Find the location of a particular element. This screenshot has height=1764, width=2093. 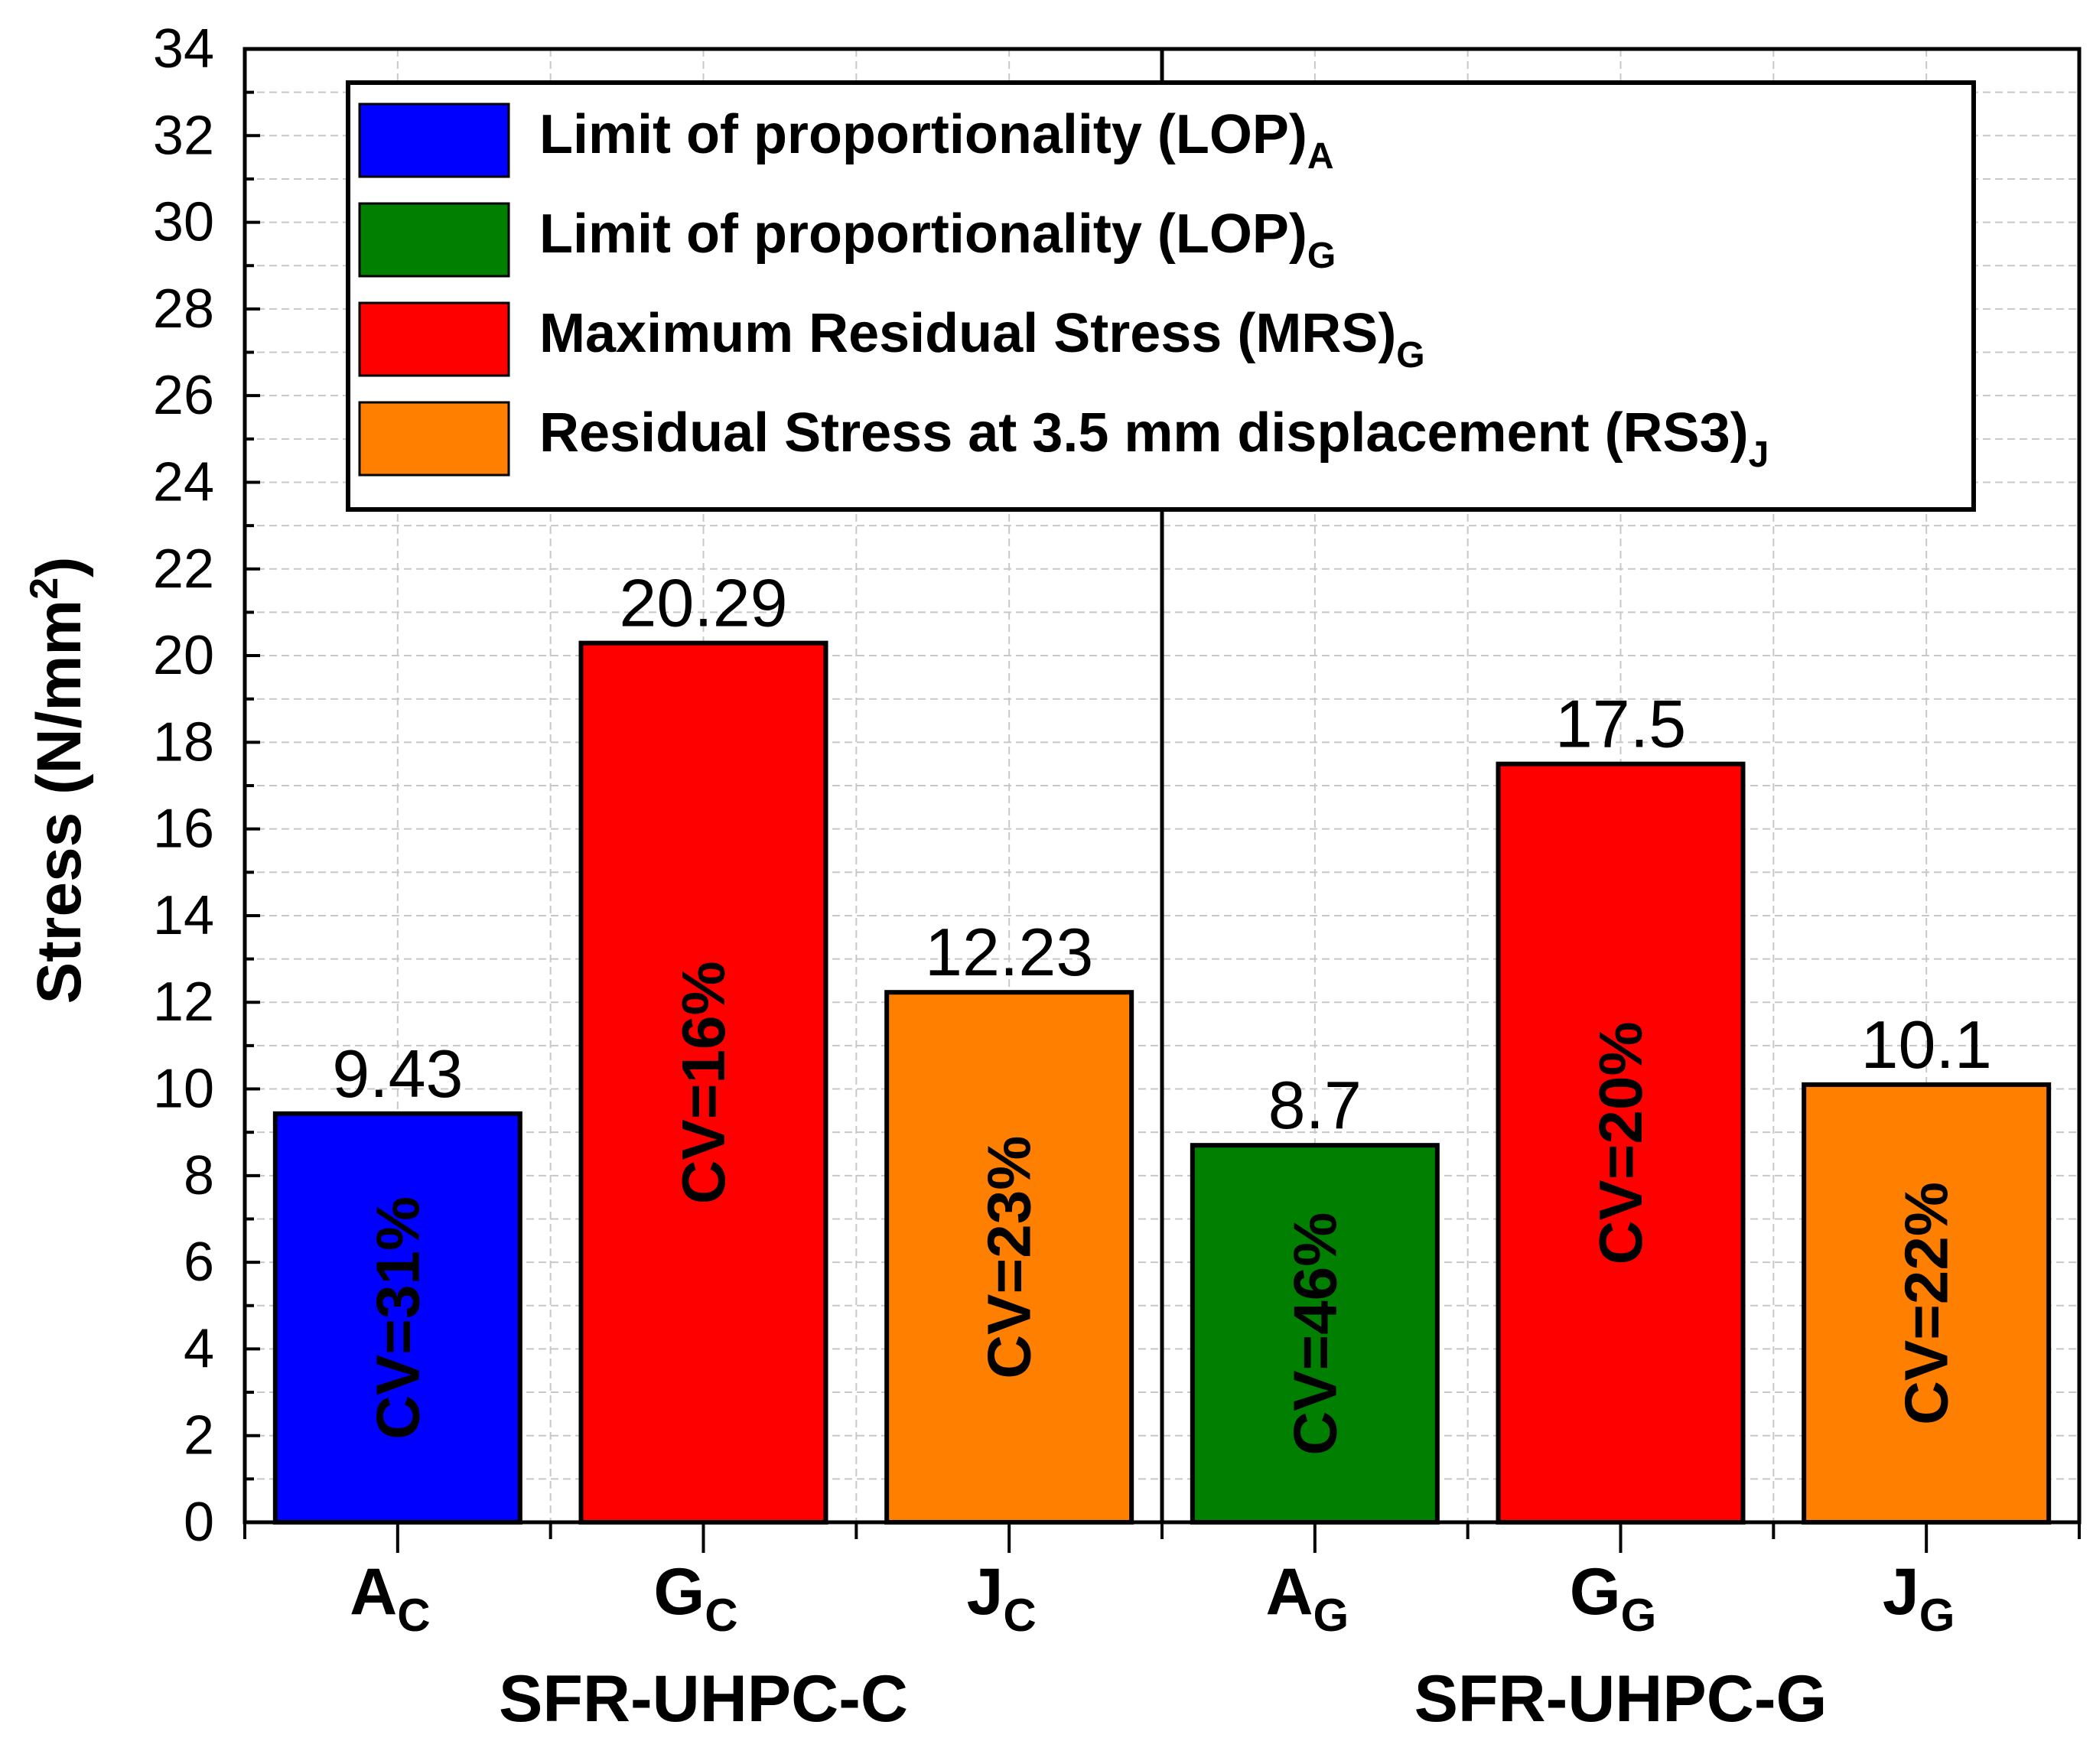

y-tick-label: 34 is located at coordinates (183, 49).